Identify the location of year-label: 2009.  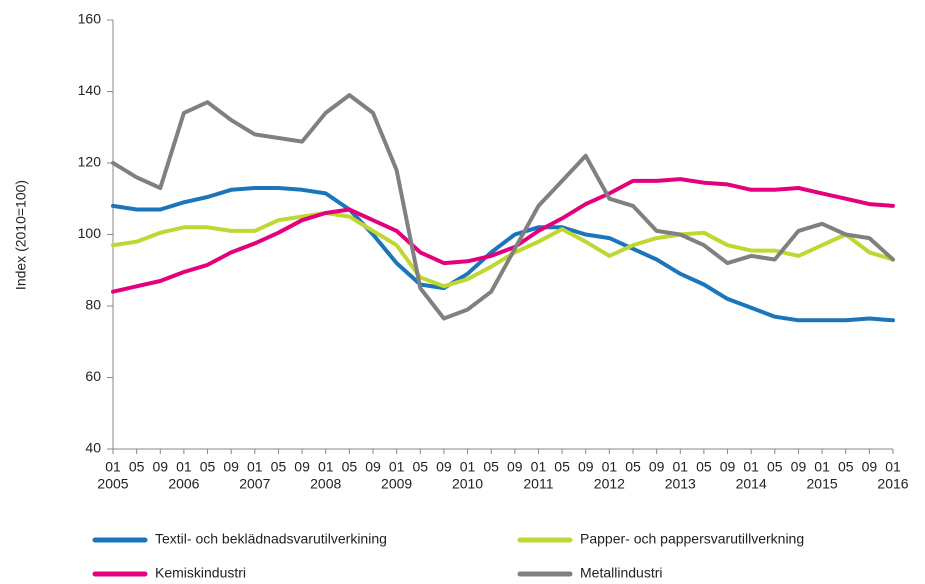
(396, 484).